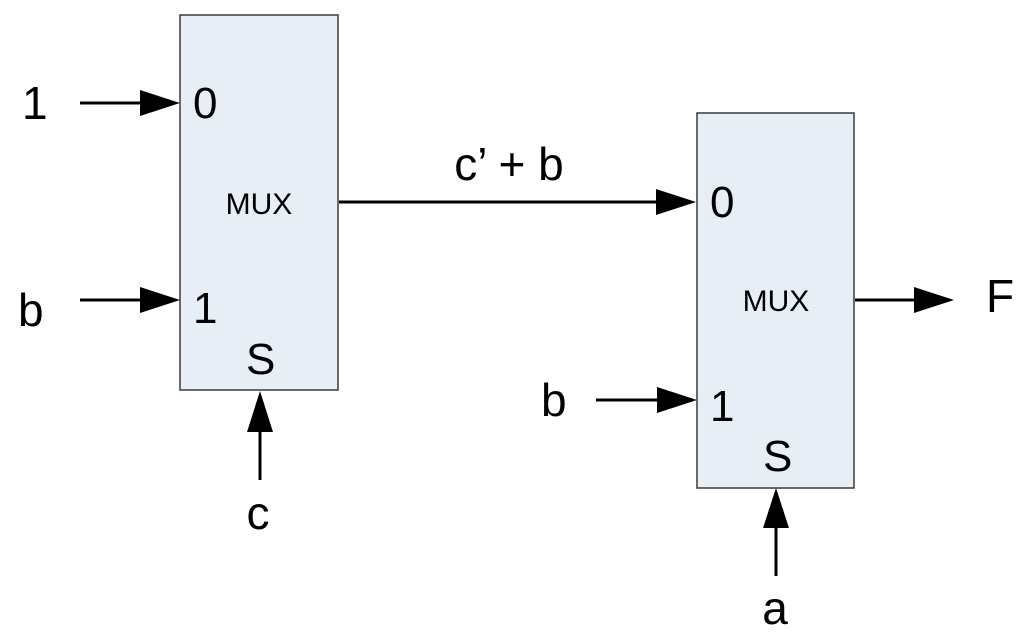 Image resolution: width=1036 pixels, height=638 pixels. I want to click on mux-2-output-wire, so click(904, 300).